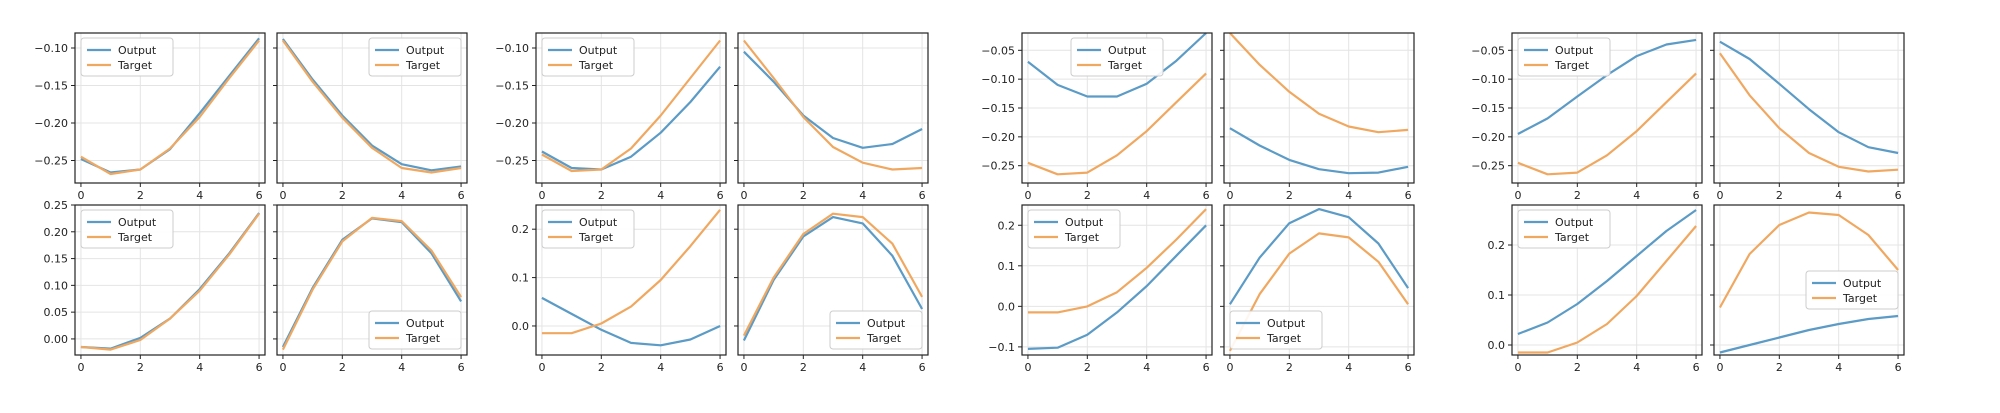 Image resolution: width=2000 pixels, height=413 pixels. I want to click on subplot-4: 0 2 4 6 Output Target, so click(370, 289).